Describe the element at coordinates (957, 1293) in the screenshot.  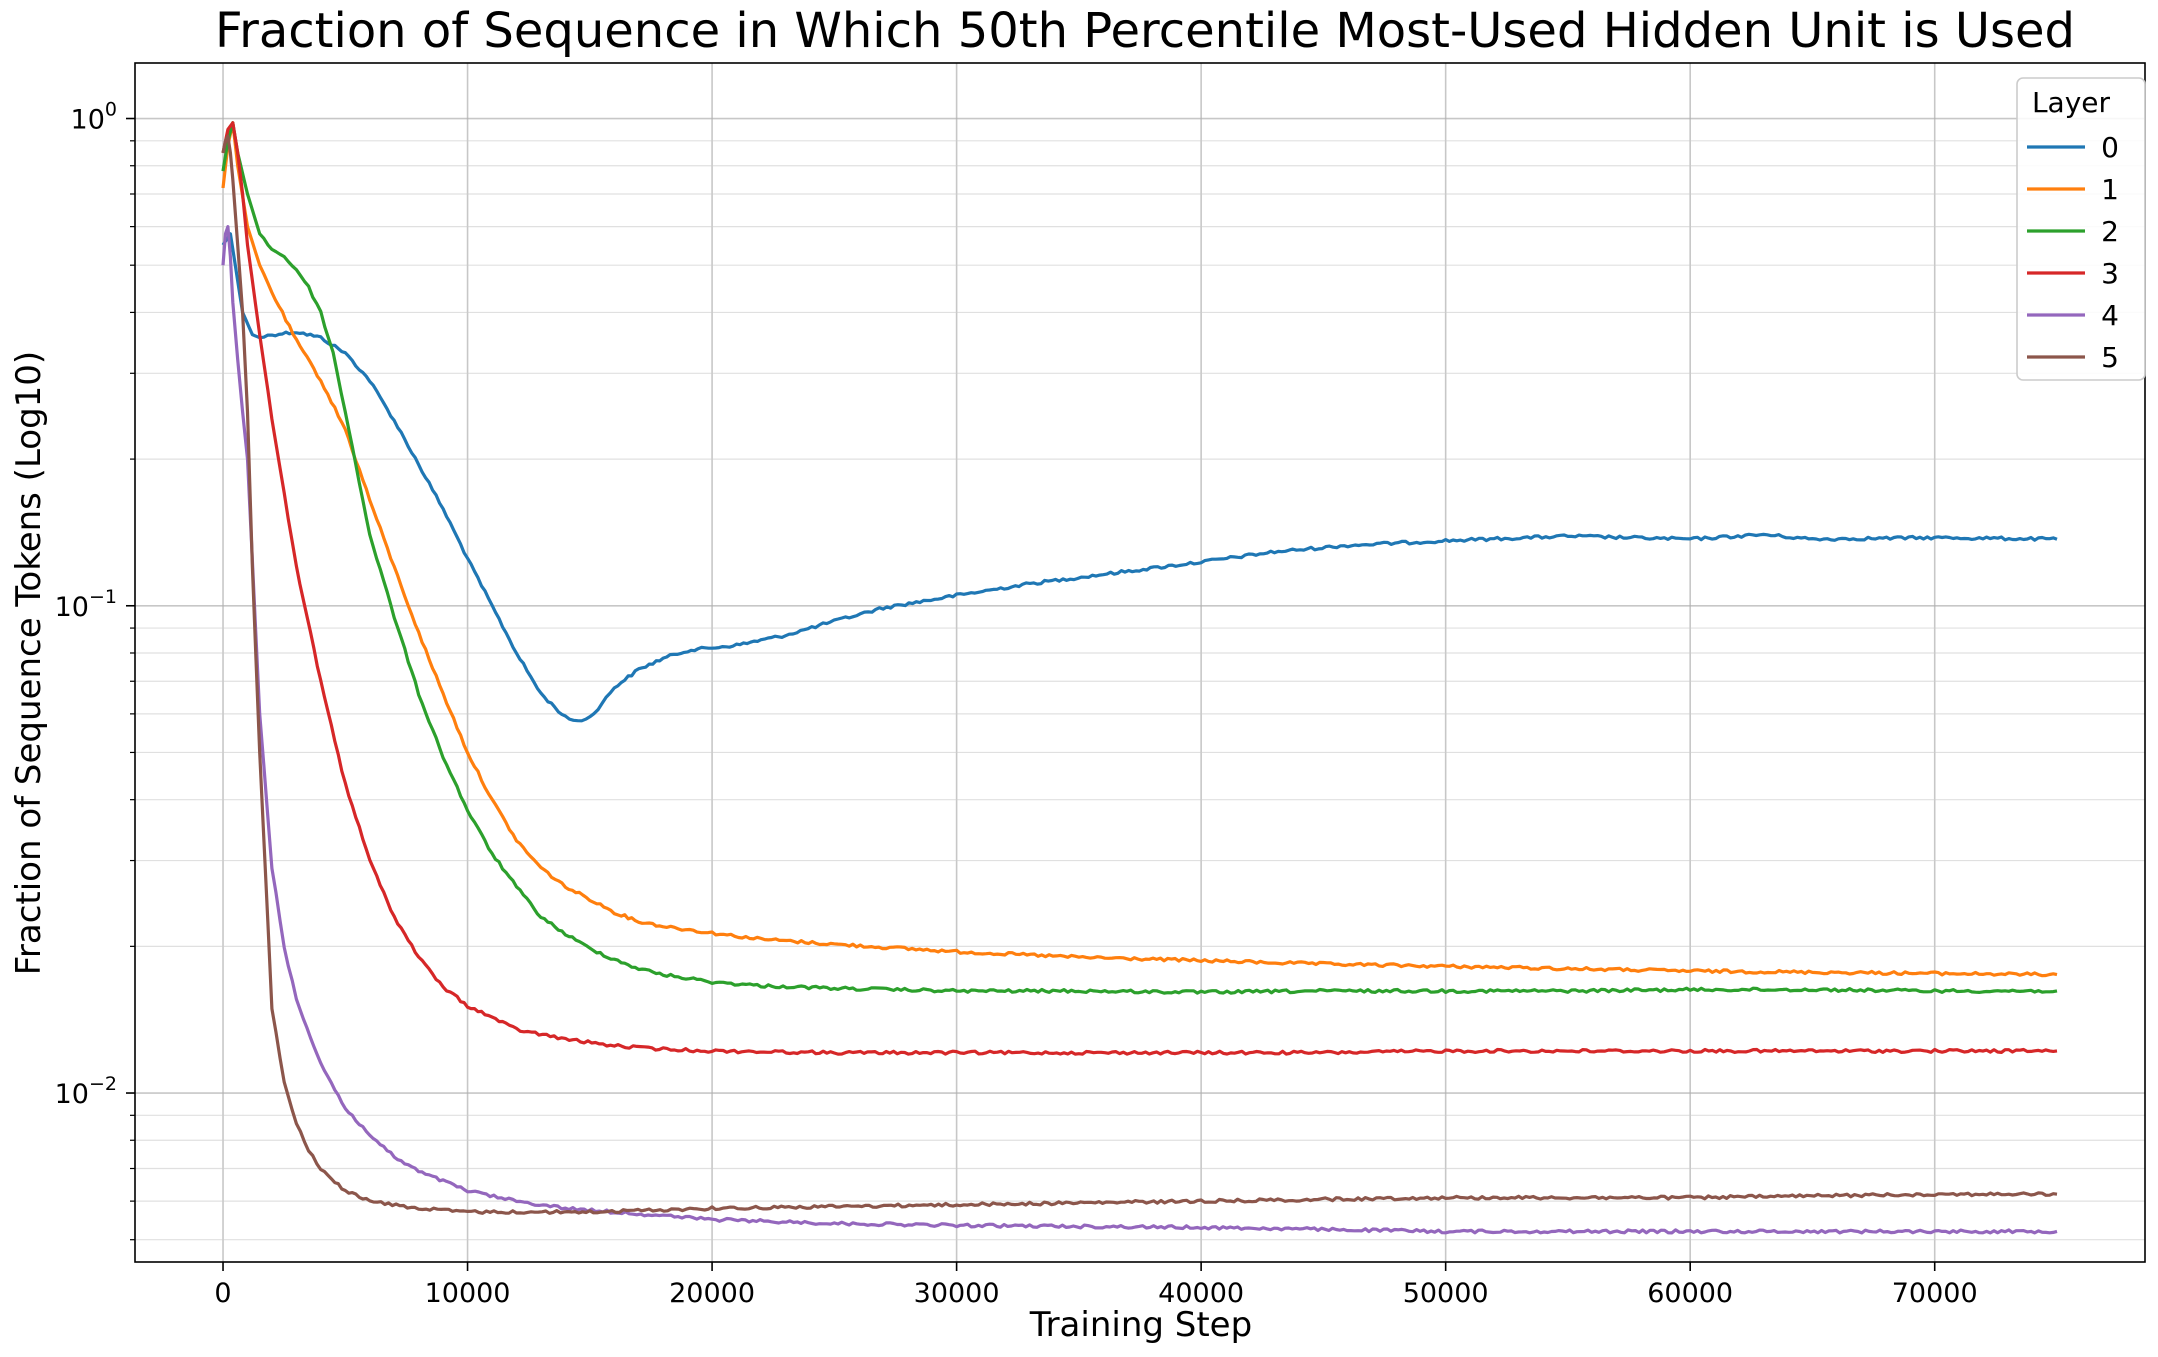
I see `x-tick-label: 30000` at that location.